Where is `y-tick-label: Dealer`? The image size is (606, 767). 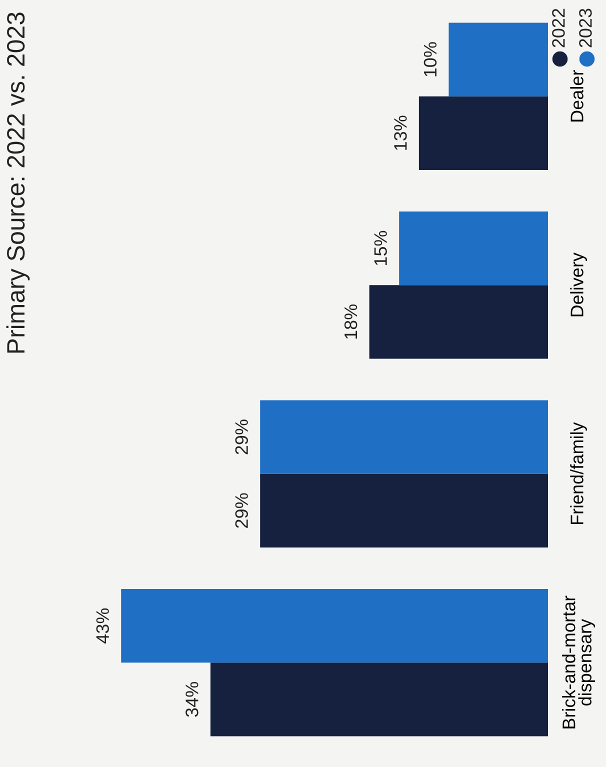 y-tick-label: Dealer is located at coordinates (577, 96).